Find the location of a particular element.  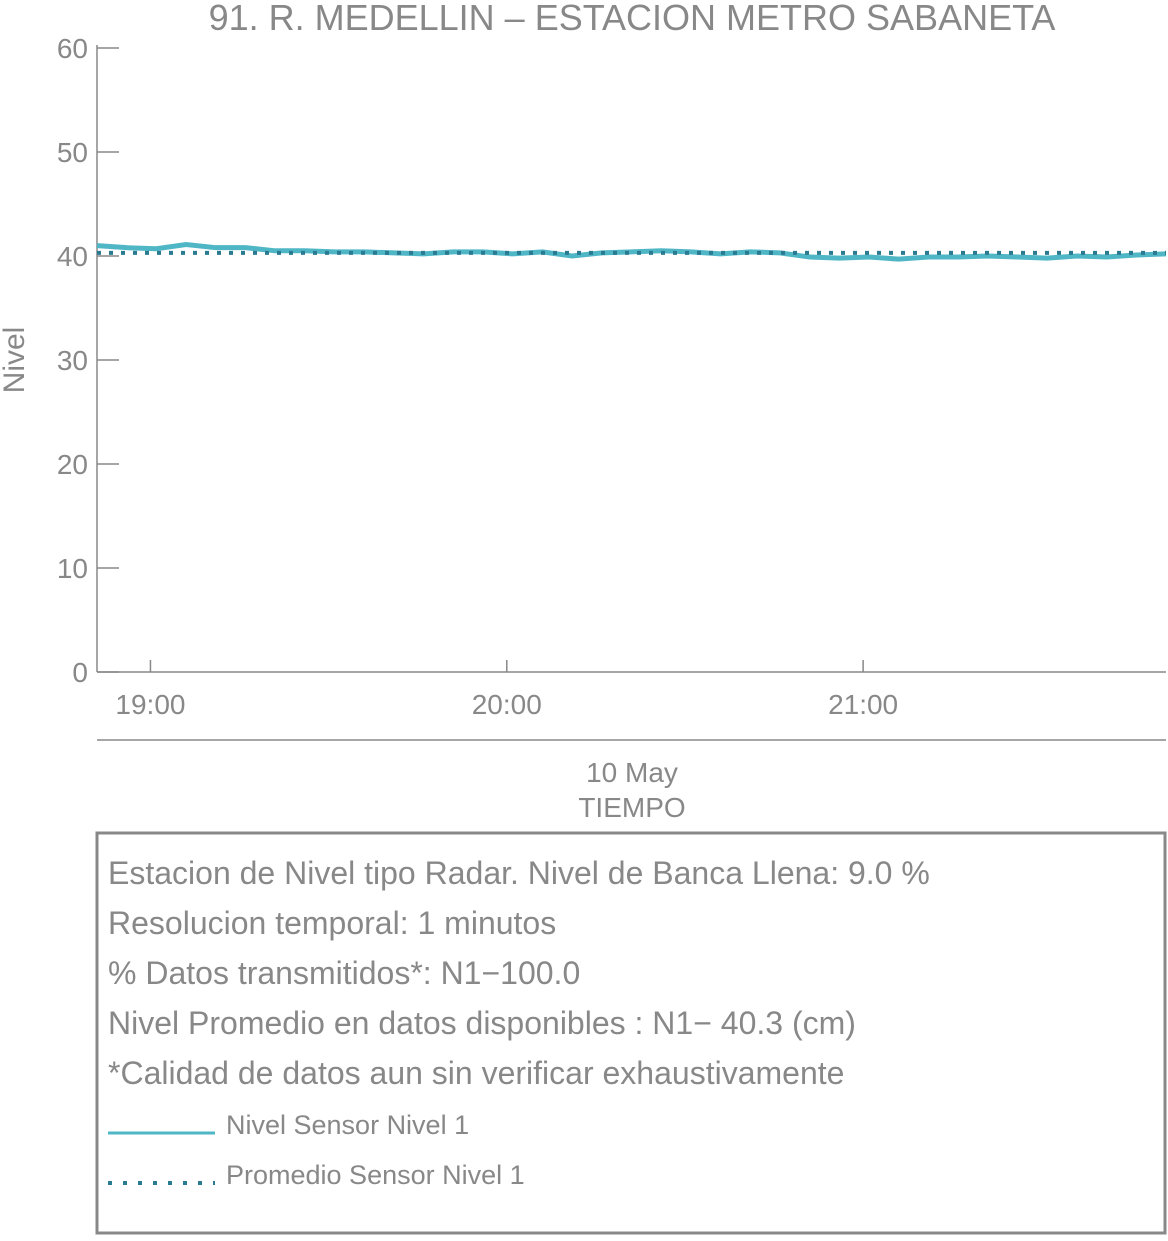

y-tick-label: 0 is located at coordinates (80, 672).